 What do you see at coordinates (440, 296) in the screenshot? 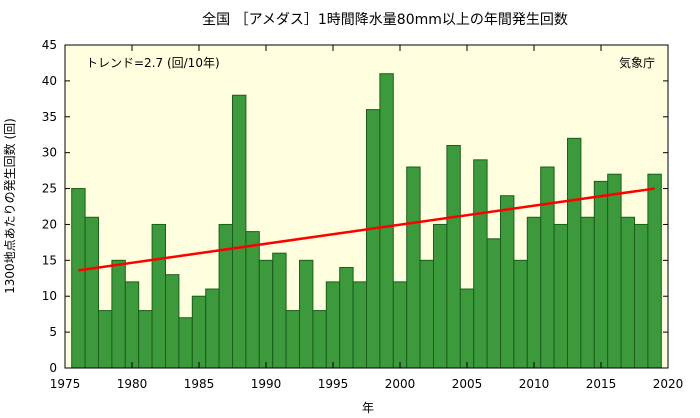
I see `bar-2003` at bounding box center [440, 296].